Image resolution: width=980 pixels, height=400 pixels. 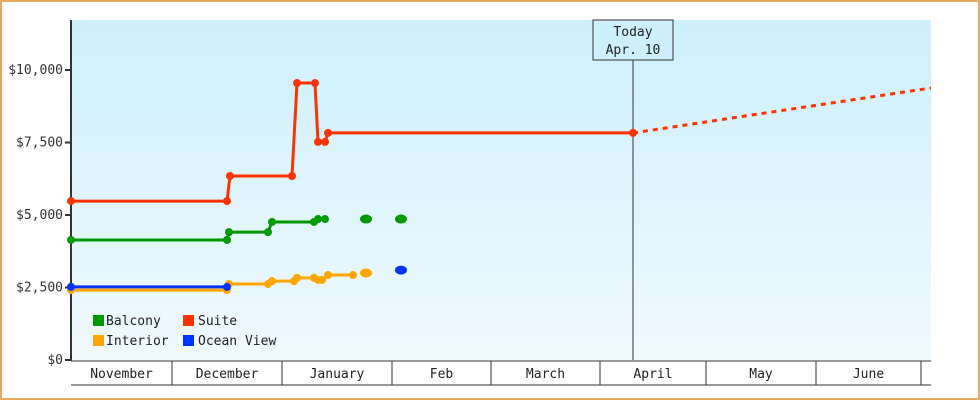 What do you see at coordinates (633, 50) in the screenshot?
I see `today-date: Apr. 10` at bounding box center [633, 50].